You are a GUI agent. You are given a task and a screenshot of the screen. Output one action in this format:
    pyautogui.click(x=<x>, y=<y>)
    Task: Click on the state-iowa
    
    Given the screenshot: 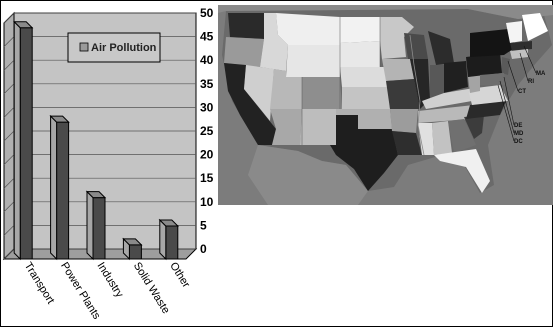 What is the action you would take?
    pyautogui.click(x=398, y=70)
    